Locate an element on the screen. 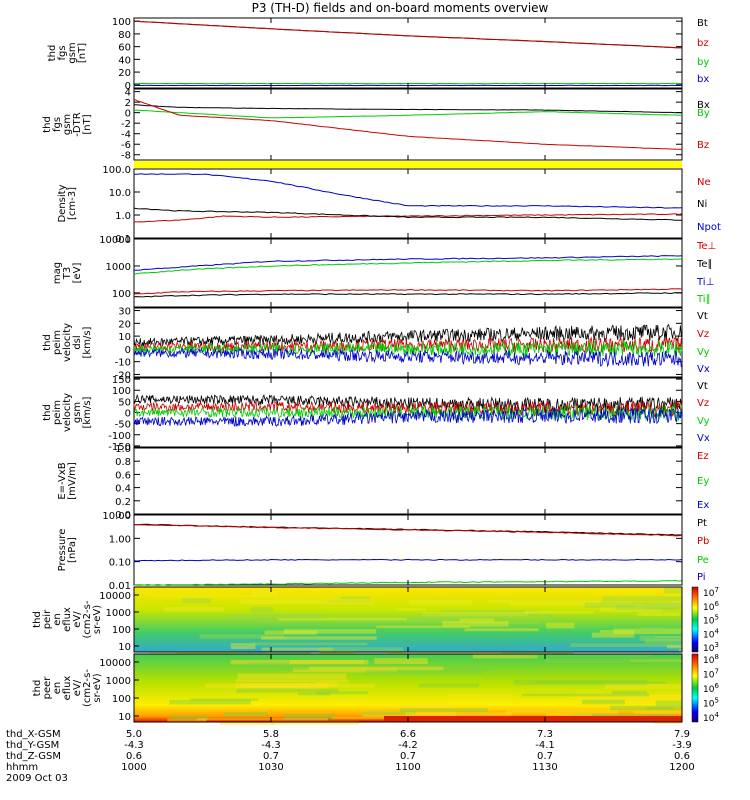 This screenshot has width=750, height=800. y-axis-label: (cm2-s- is located at coordinates (87, 619).